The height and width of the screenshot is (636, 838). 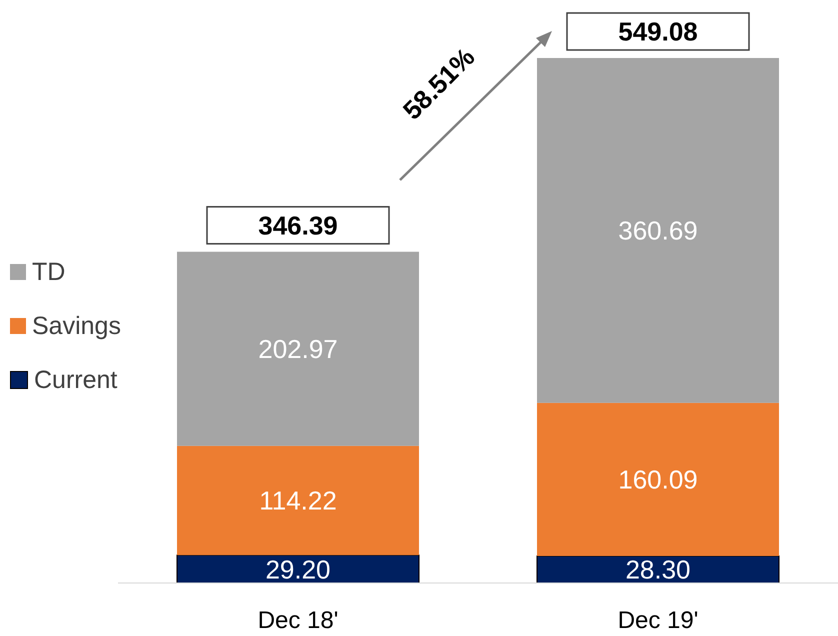 I want to click on data-label: 29.20, so click(x=298, y=569).